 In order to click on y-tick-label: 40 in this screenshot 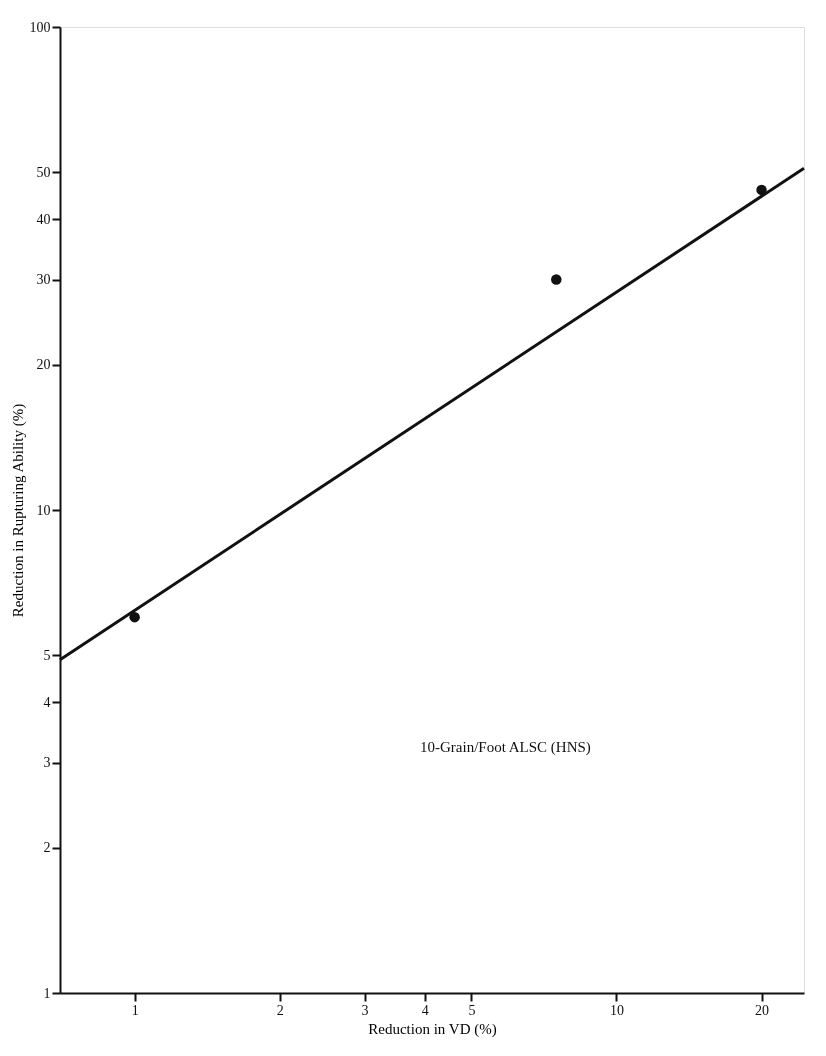, I will do `click(43, 219)`.